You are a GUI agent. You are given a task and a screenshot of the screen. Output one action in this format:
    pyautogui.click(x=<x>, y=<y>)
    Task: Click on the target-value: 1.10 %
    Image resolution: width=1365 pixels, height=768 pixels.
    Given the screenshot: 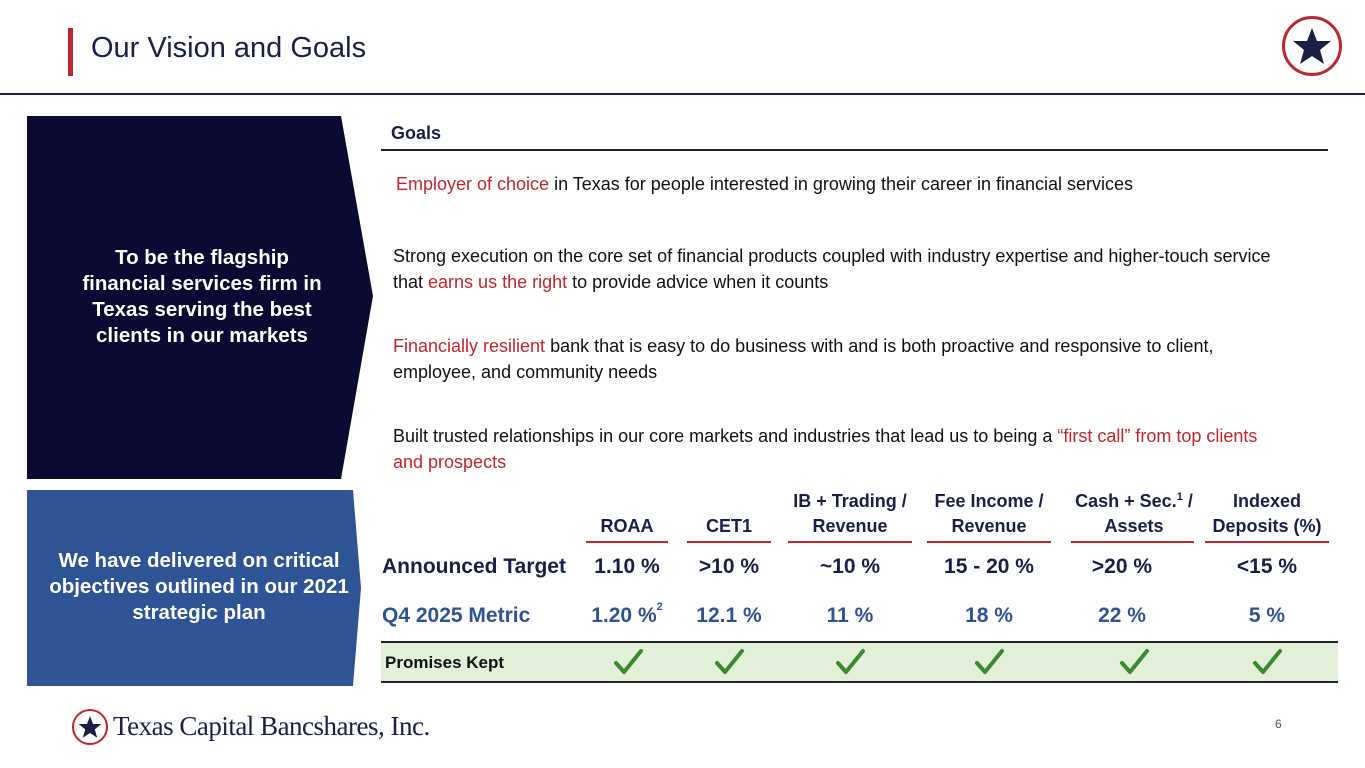 What is the action you would take?
    pyautogui.click(x=627, y=566)
    